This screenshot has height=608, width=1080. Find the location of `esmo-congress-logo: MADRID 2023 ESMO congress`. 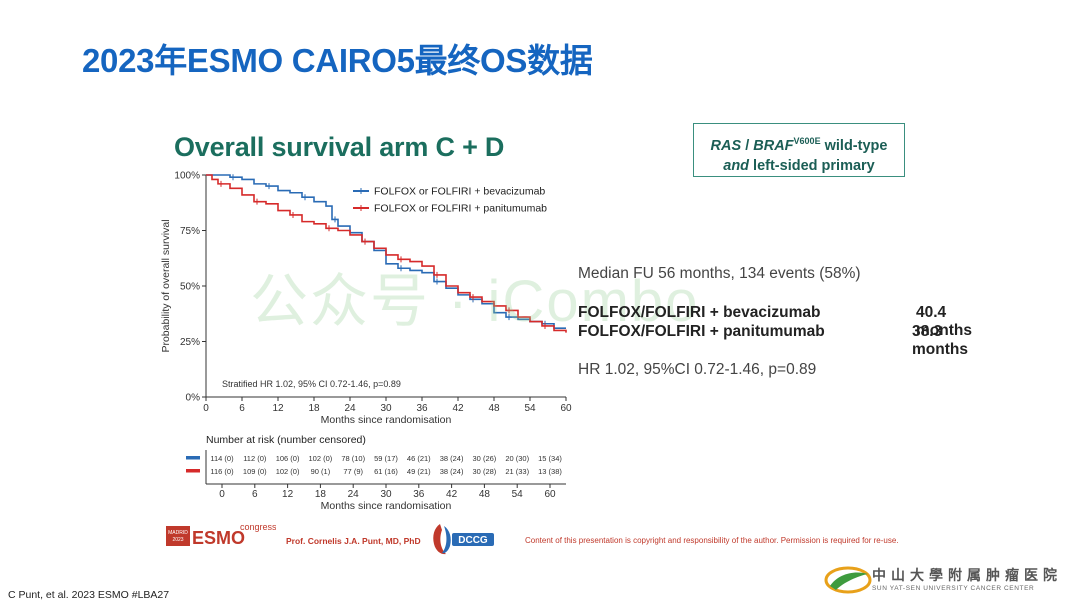

esmo-congress-logo: MADRID 2023 ESMO congress is located at coordinates (221, 534).